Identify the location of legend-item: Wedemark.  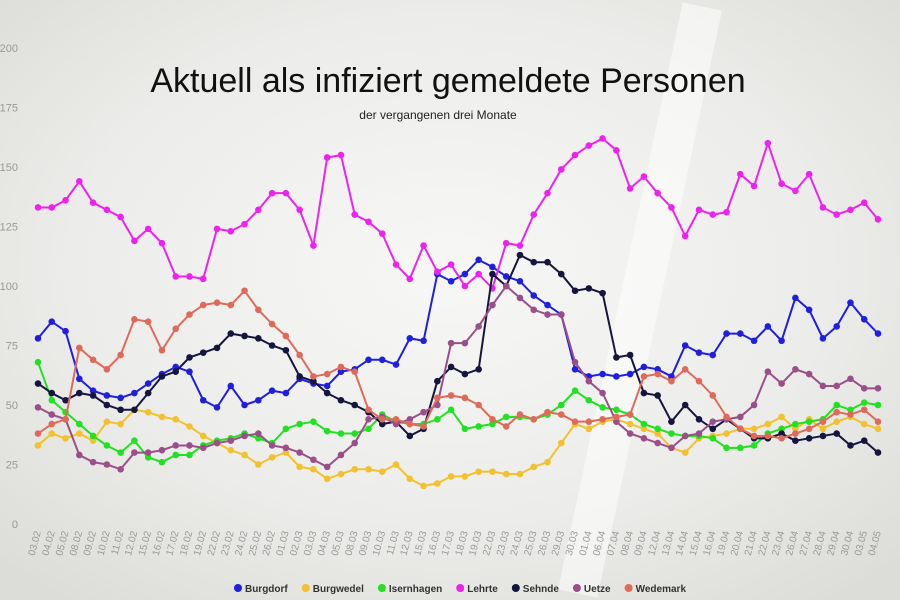
(655, 589).